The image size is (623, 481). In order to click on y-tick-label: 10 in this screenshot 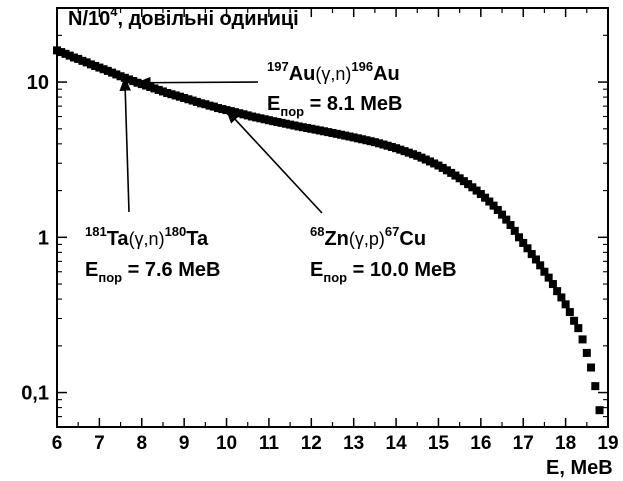, I will do `click(38, 83)`.